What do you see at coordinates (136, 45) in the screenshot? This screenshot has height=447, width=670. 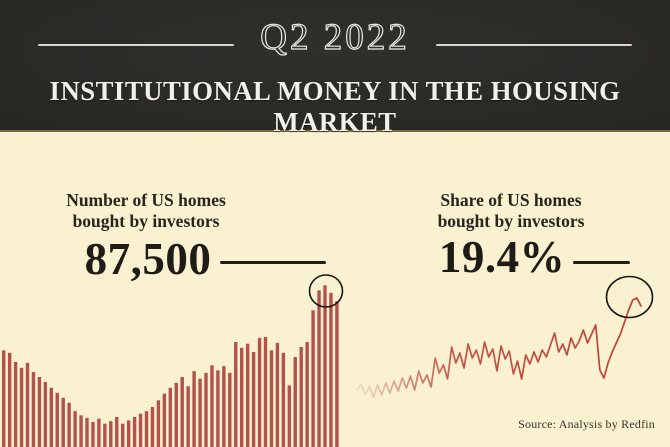 I see `decorative-rule-left` at bounding box center [136, 45].